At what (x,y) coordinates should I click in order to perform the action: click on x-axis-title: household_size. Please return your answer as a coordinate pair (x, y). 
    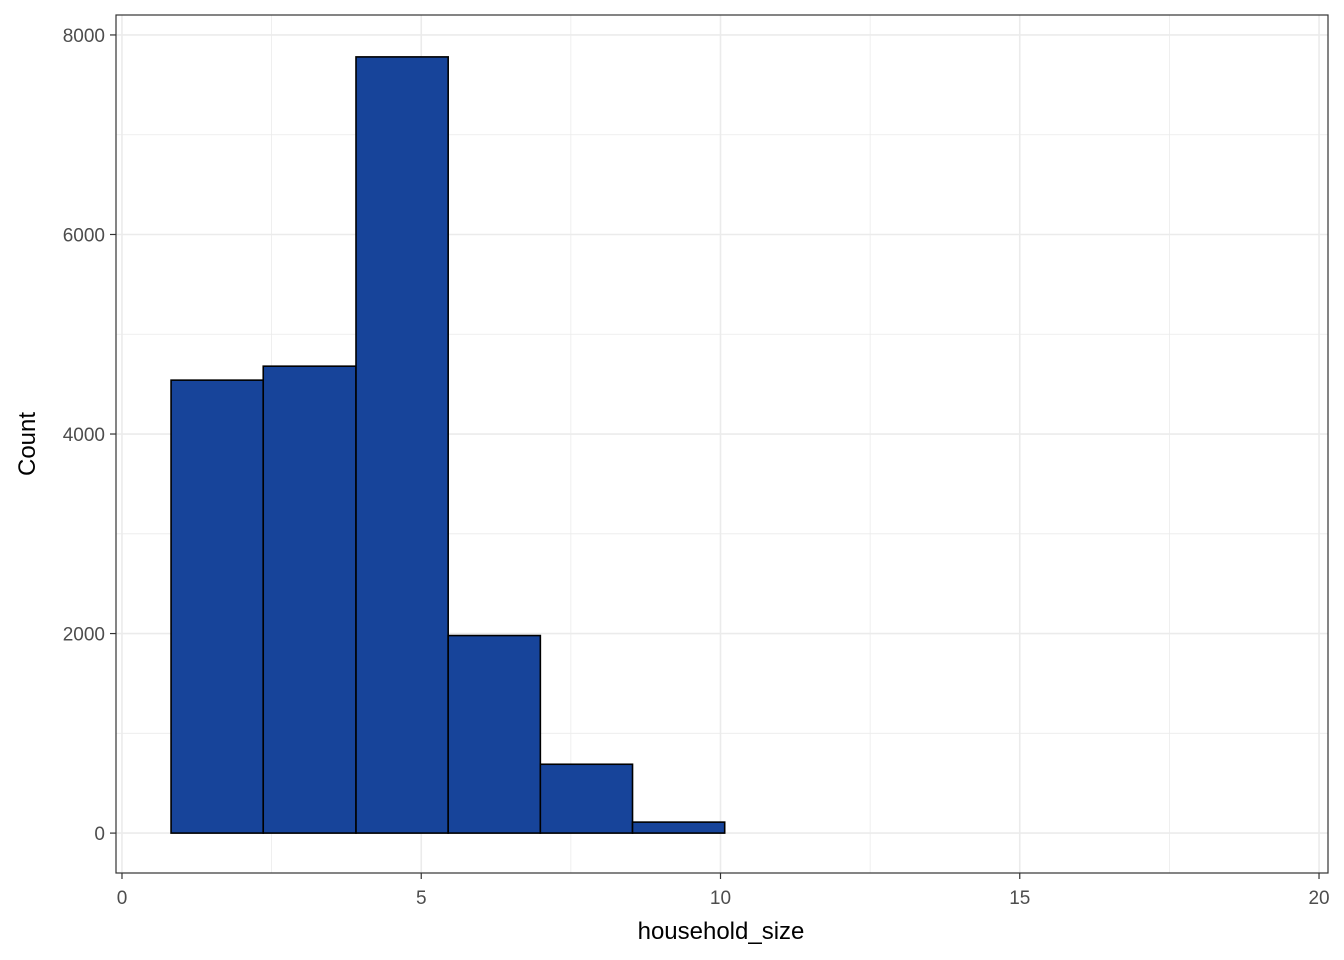
    Looking at the image, I should click on (721, 931).